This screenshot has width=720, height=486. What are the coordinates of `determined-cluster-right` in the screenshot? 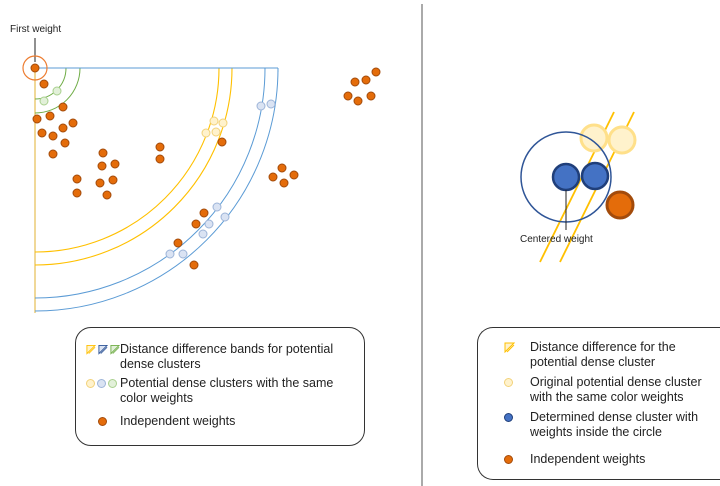 It's located at (580, 176).